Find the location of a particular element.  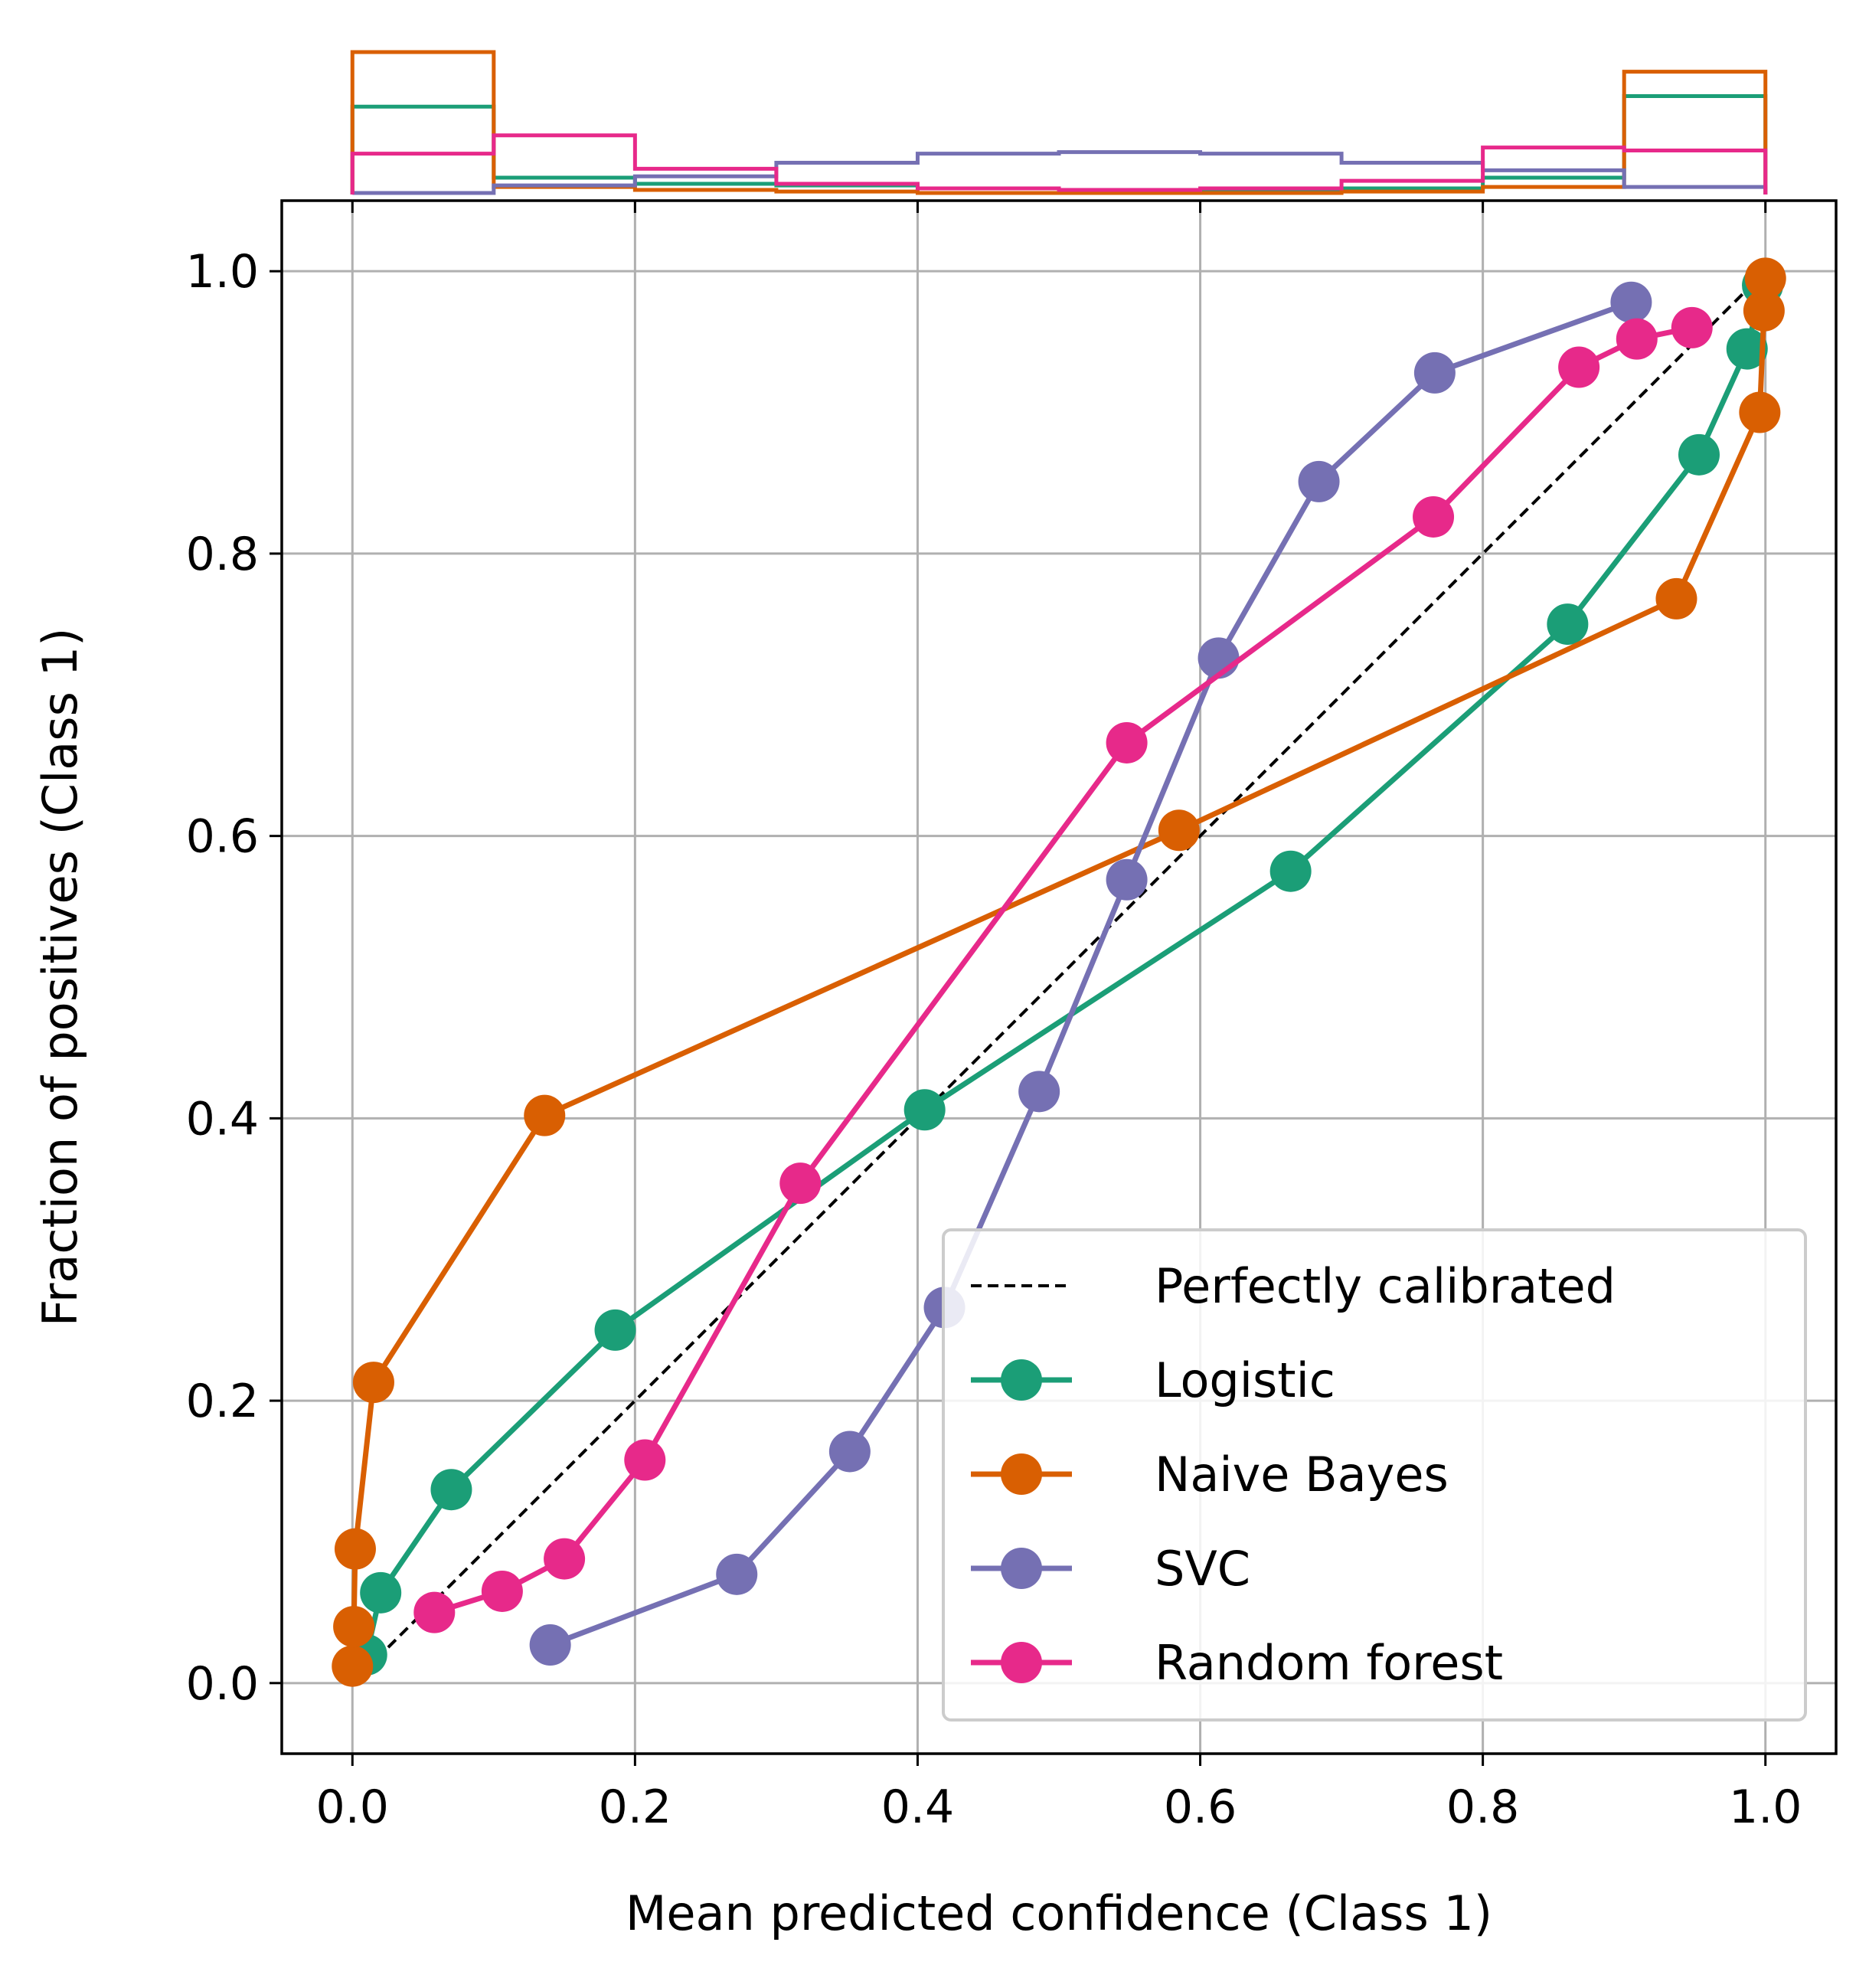

legend-item-random-forest: Random forest is located at coordinates (1237, 1663).